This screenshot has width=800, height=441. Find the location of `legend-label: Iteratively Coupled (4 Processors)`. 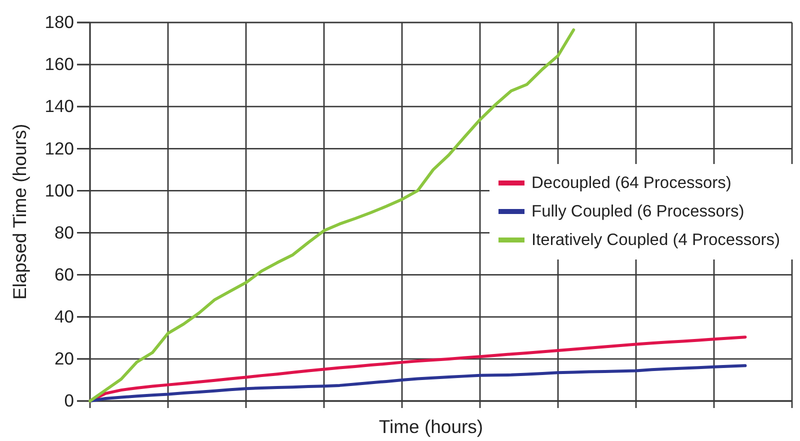

legend-label: Iteratively Coupled (4 Processors) is located at coordinates (655, 240).